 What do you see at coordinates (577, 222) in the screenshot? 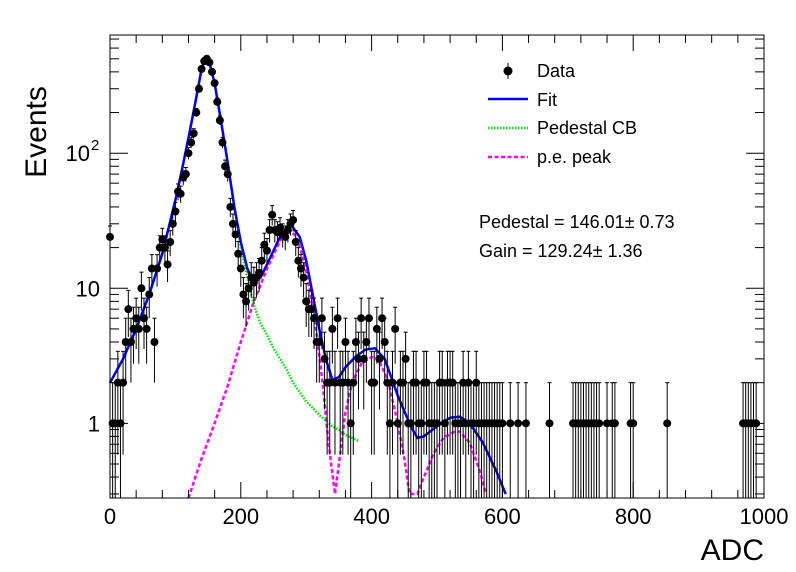
I see `pedestal-annotation: Pedestal = 146.01± 0.73` at bounding box center [577, 222].